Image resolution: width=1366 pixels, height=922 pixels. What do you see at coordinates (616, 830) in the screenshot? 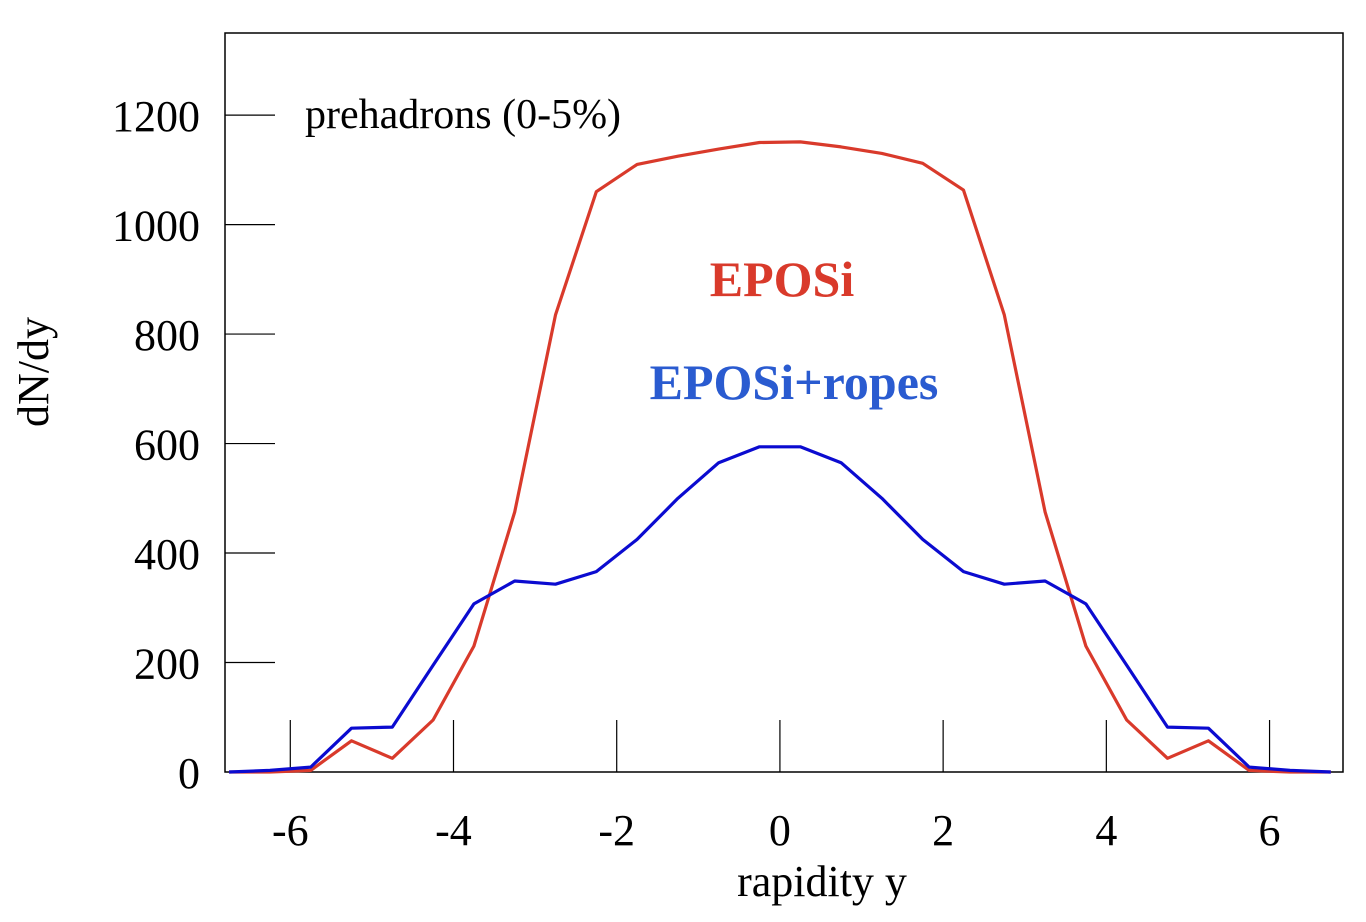
I see `x-tick-label: -2` at bounding box center [616, 830].